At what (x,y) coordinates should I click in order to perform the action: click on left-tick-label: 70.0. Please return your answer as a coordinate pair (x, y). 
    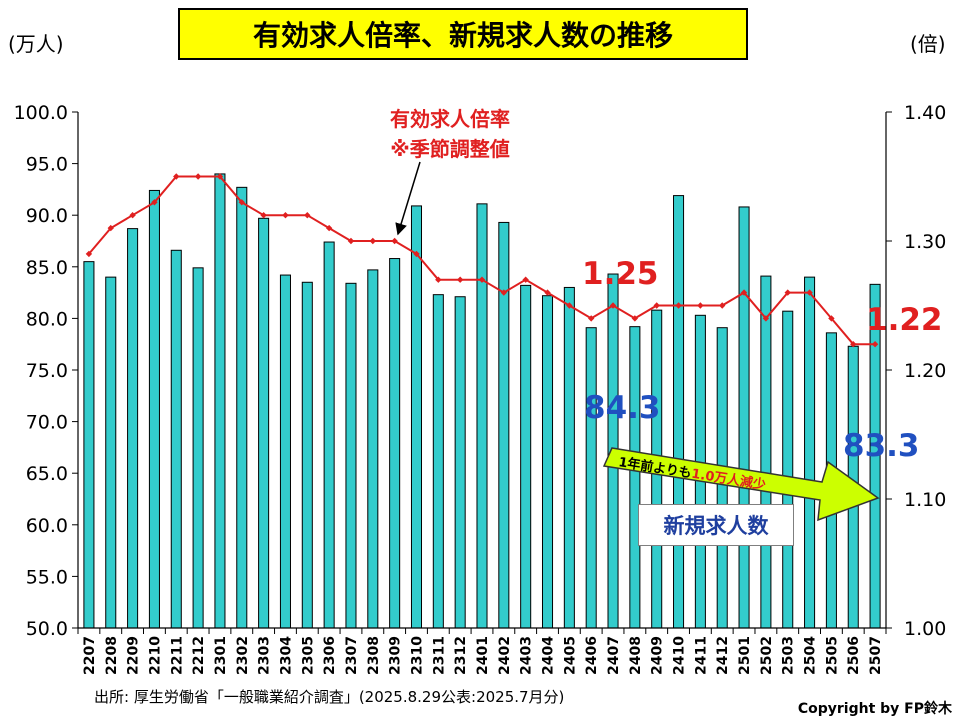
    Looking at the image, I should click on (47, 423).